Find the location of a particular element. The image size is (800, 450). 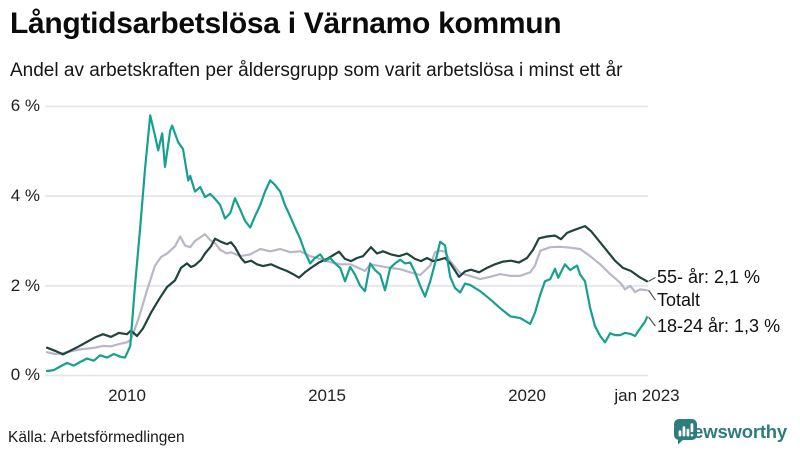

source-note: Källa: Arbetsförmedlingen is located at coordinates (96, 437).